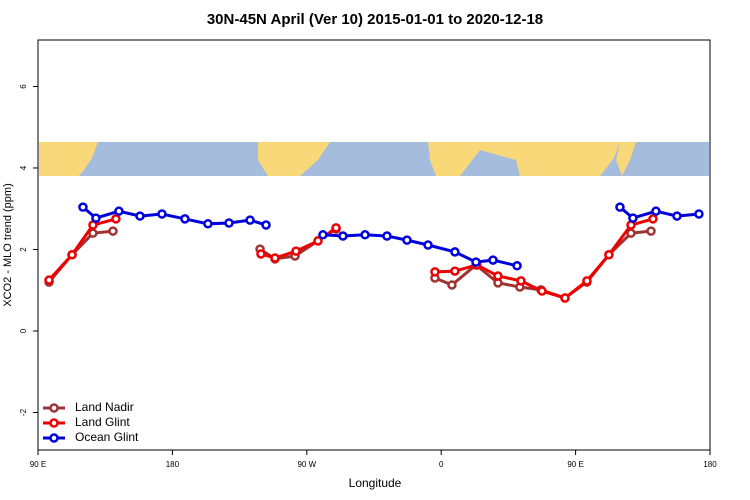 The width and height of the screenshot is (750, 500). I want to click on y-tick-label: 4, so click(23, 167).